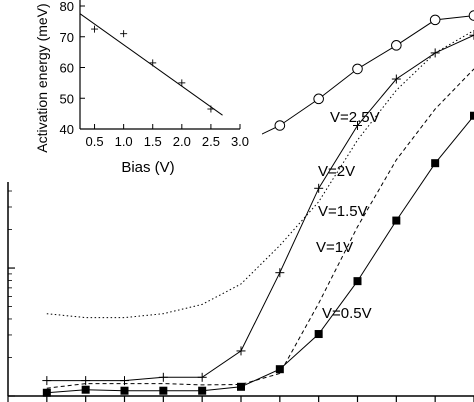  Describe the element at coordinates (67, 98) in the screenshot. I see `inset-y-tick-label: 50` at that location.